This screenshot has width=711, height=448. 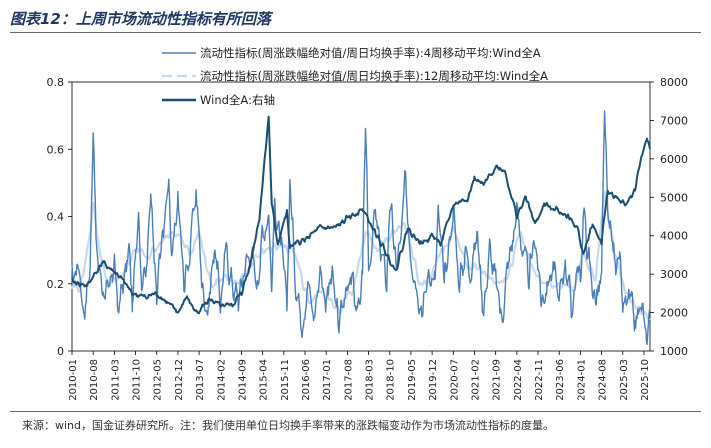 What do you see at coordinates (73, 380) in the screenshot?
I see `x-tick-label: 2010-01` at bounding box center [73, 380].